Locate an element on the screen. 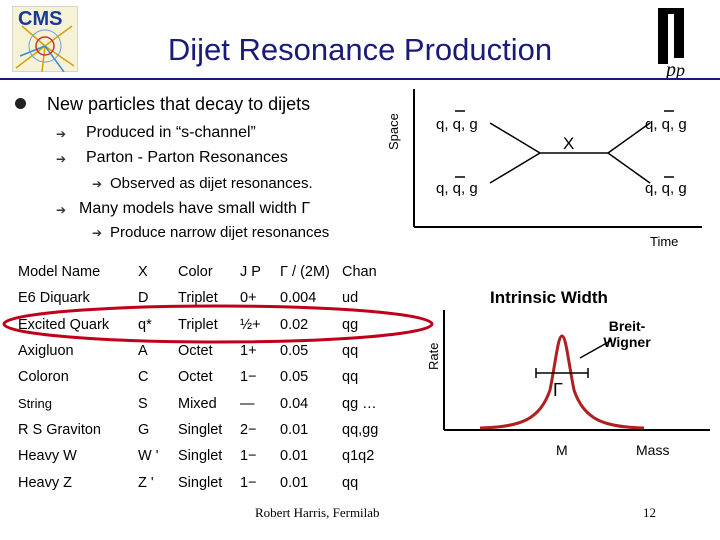  cell-jp: 0+ is located at coordinates (248, 298).